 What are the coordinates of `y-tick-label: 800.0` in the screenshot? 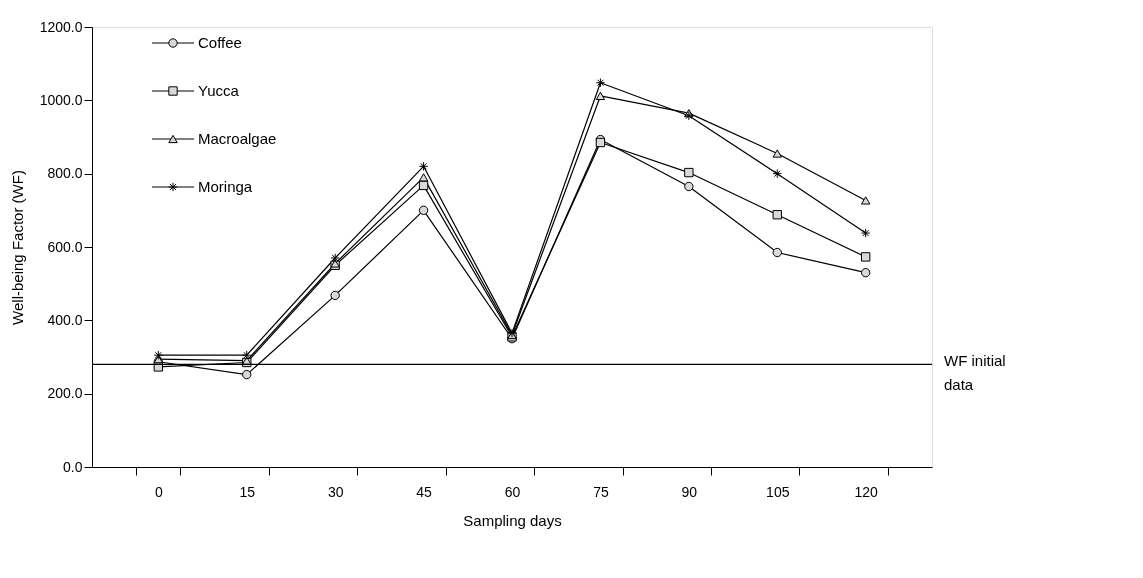 It's located at (65, 173).